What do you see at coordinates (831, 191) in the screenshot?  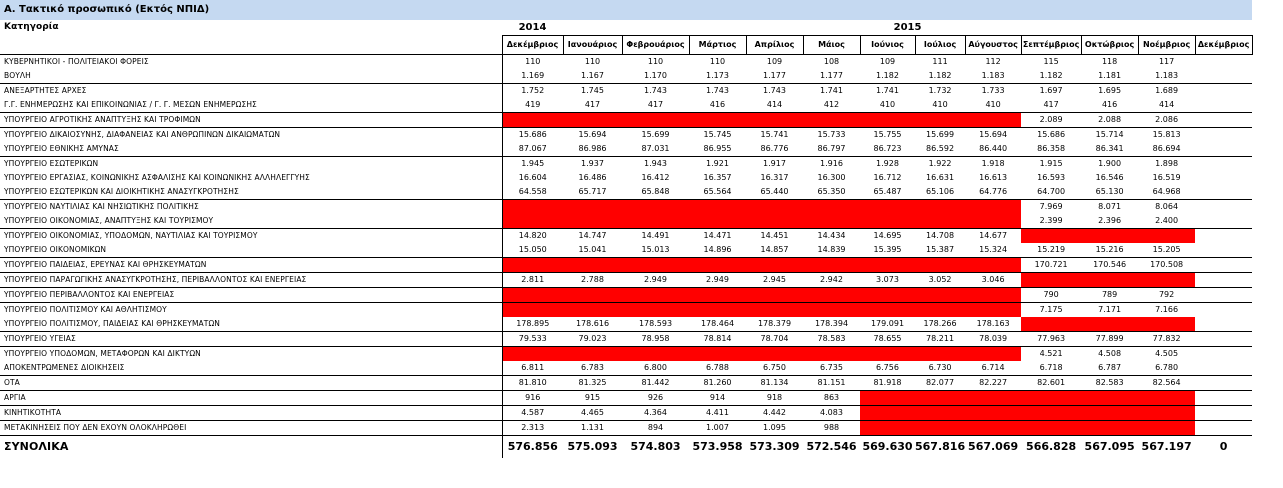 I see `value-cell: 65.350` at bounding box center [831, 191].